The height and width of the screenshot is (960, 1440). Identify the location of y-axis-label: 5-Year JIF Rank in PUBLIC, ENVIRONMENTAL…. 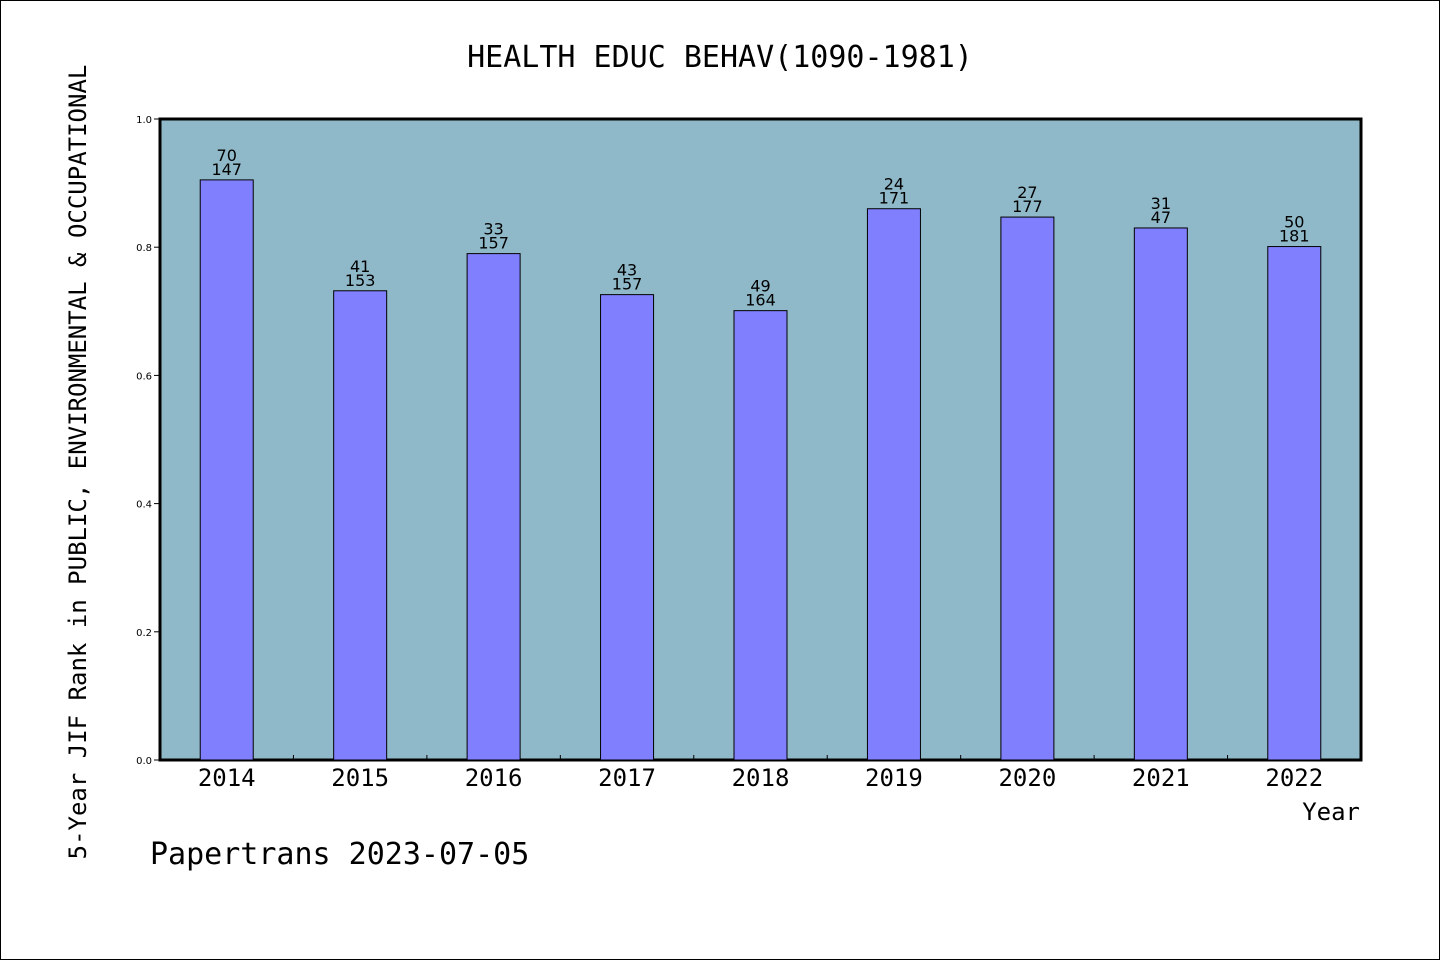
(78, 462).